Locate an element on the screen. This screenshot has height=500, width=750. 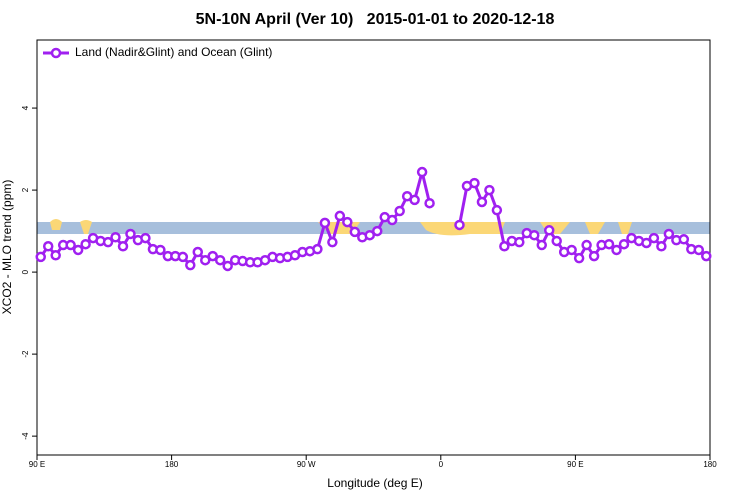
x-axis-label: Longitude (deg E) is located at coordinates (374, 483).